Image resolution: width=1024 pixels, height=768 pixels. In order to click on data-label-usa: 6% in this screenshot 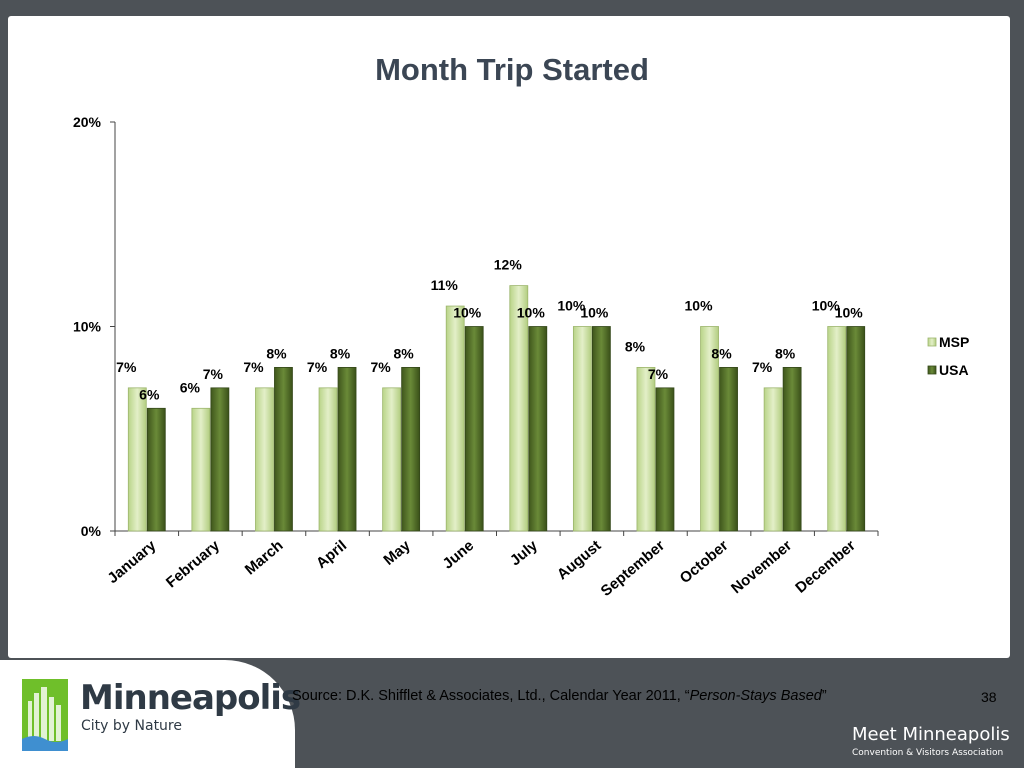, I will do `click(149, 394)`.